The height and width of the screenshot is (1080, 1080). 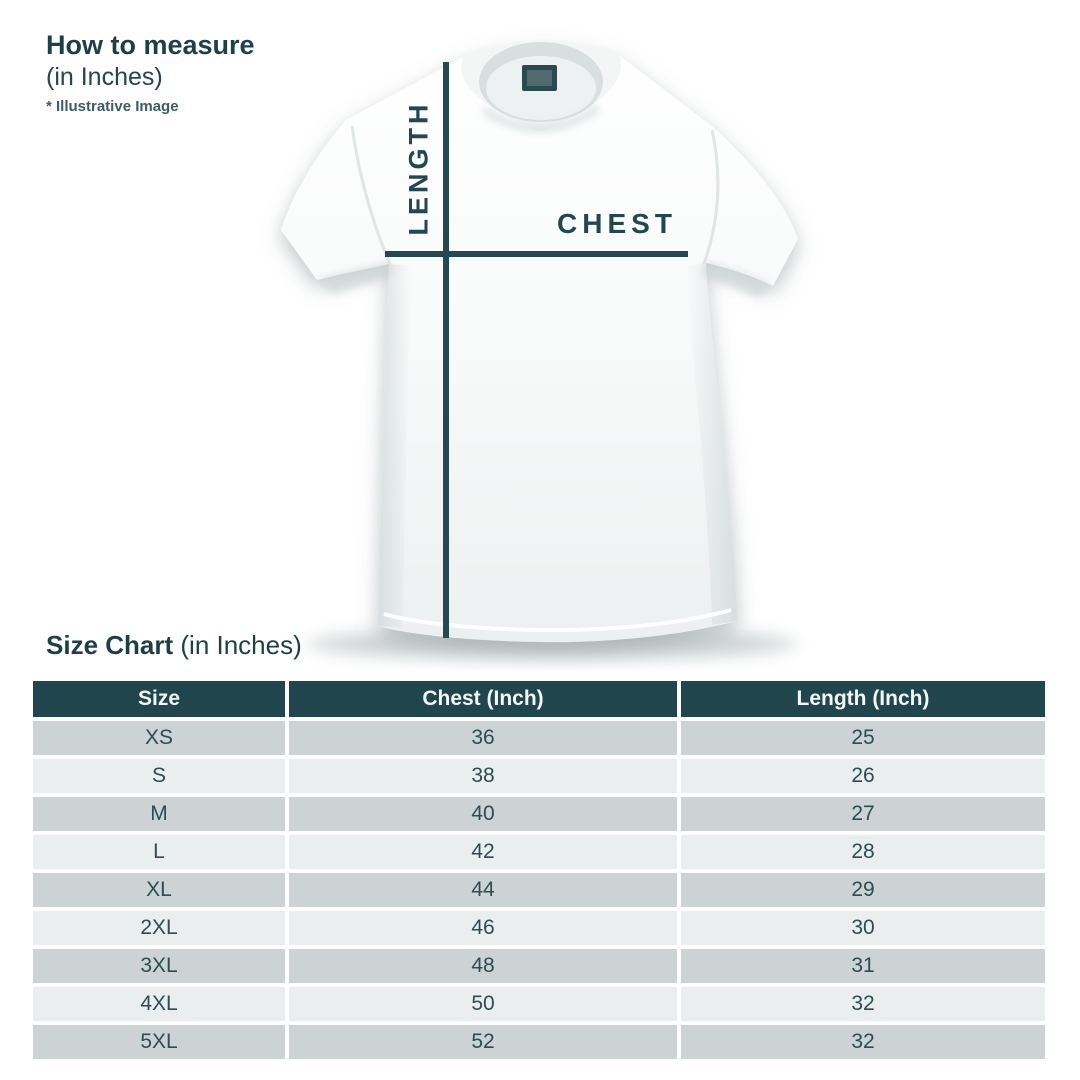 What do you see at coordinates (863, 738) in the screenshot?
I see `table-cell: 25` at bounding box center [863, 738].